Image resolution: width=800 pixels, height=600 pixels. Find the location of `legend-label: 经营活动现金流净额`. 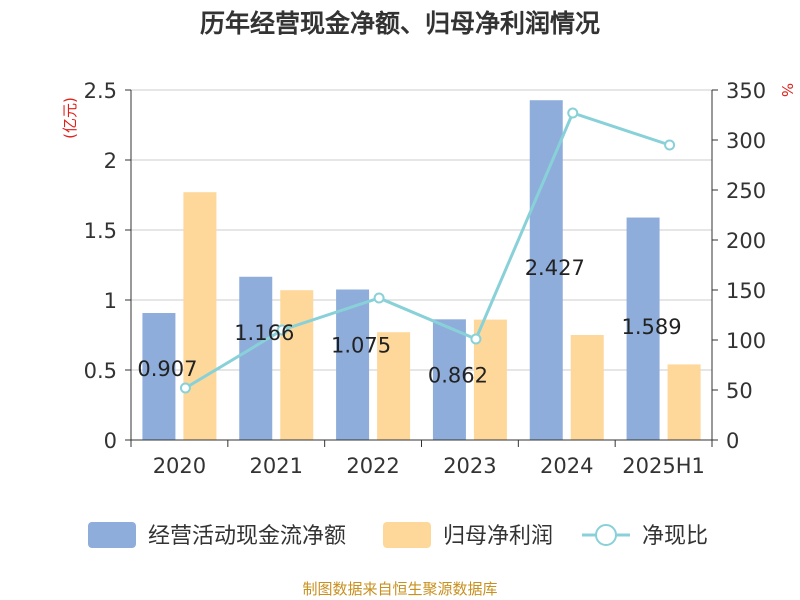

legend-label: 经营活动现金流净额 is located at coordinates (247, 536).